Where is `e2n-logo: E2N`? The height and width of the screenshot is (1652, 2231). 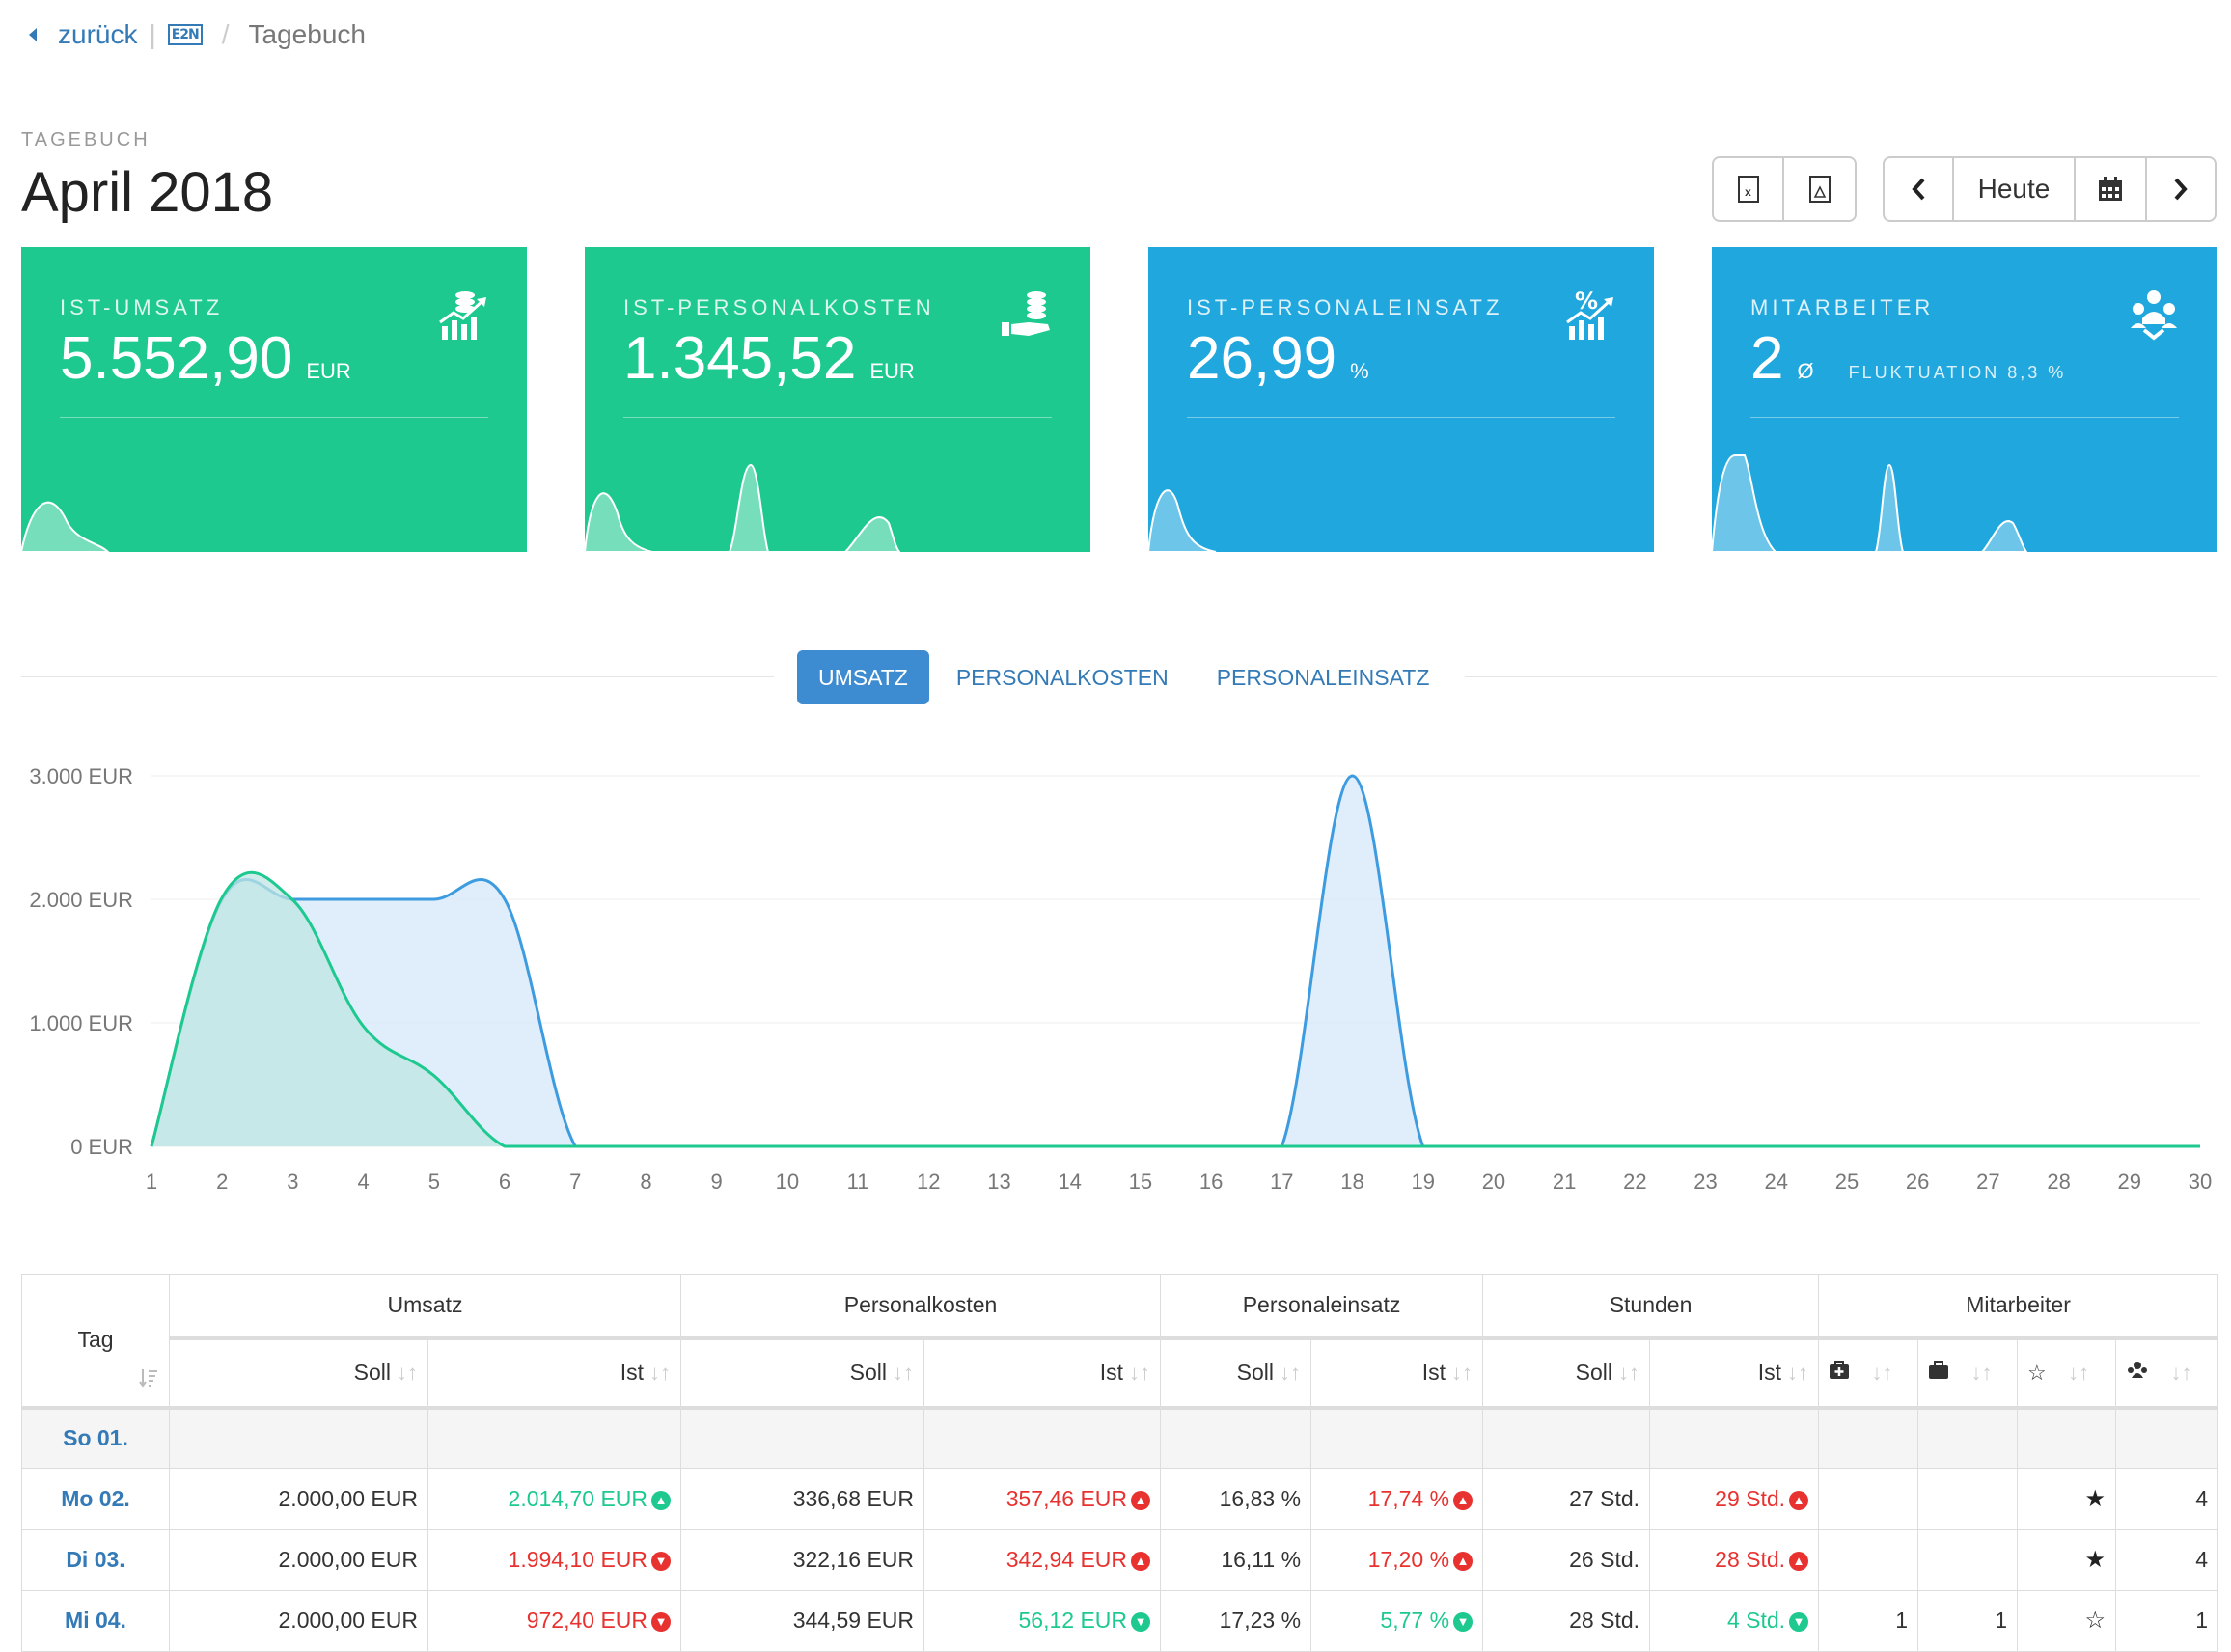
e2n-logo: E2N is located at coordinates (185, 34).